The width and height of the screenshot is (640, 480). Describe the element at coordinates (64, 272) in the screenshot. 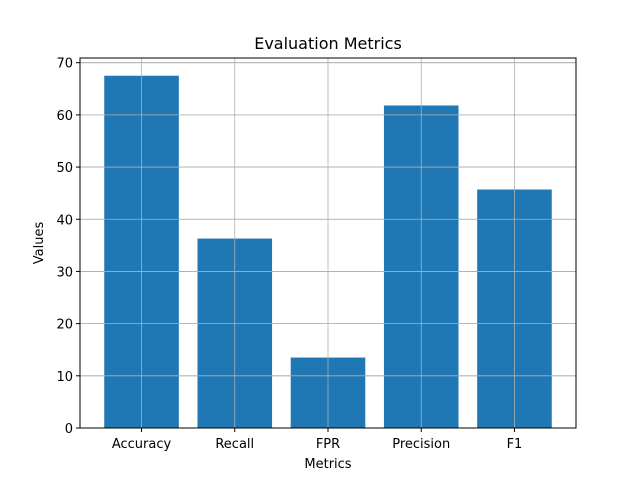

I see `y-tick-label: 30` at that location.